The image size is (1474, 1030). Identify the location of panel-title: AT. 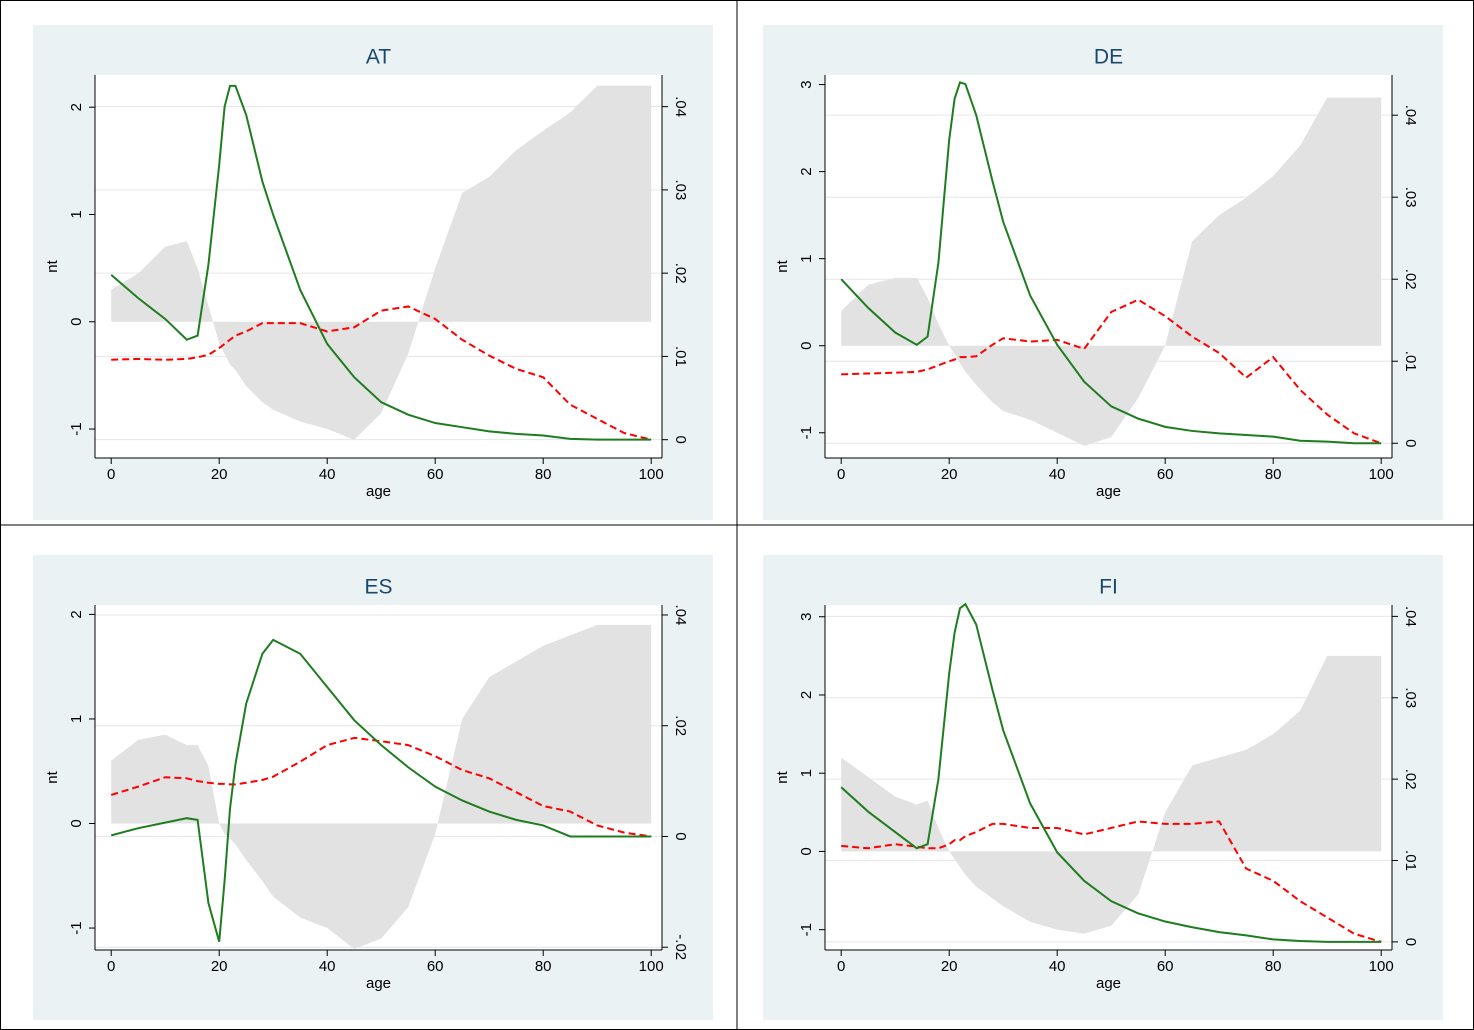
(378, 57).